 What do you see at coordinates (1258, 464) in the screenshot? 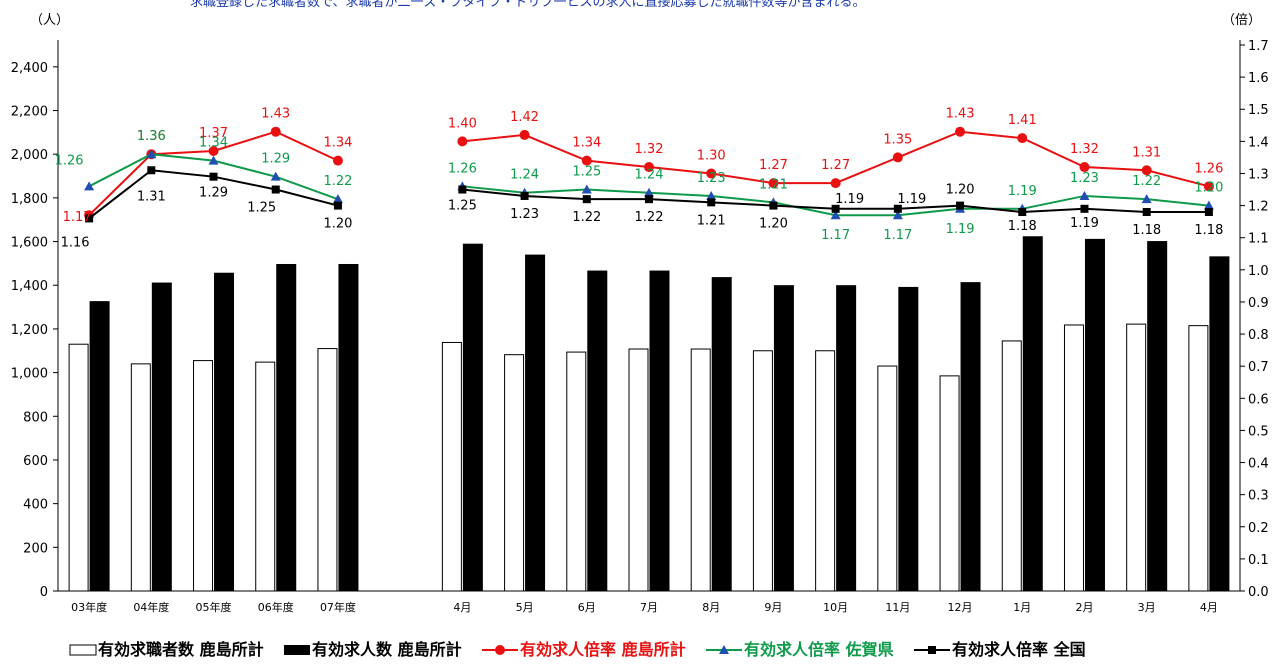
I see `y-right-tick-label: 0.4` at bounding box center [1258, 464].